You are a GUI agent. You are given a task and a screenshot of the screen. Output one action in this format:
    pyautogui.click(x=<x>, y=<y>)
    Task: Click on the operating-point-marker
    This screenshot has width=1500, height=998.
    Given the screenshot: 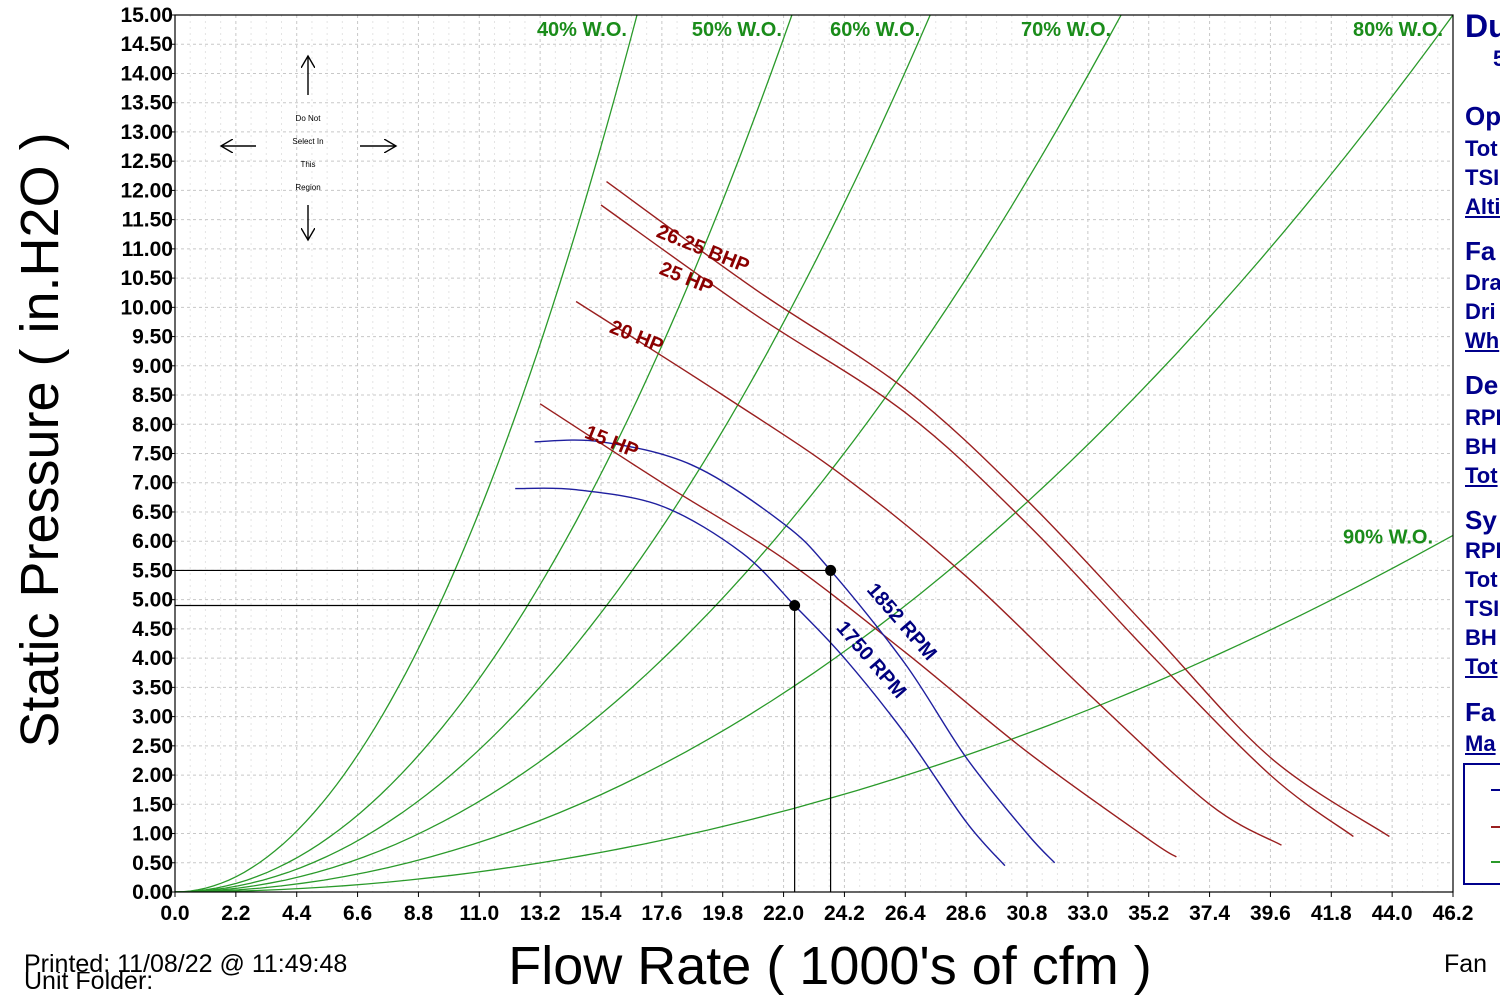 What is the action you would take?
    pyautogui.click(x=795, y=606)
    